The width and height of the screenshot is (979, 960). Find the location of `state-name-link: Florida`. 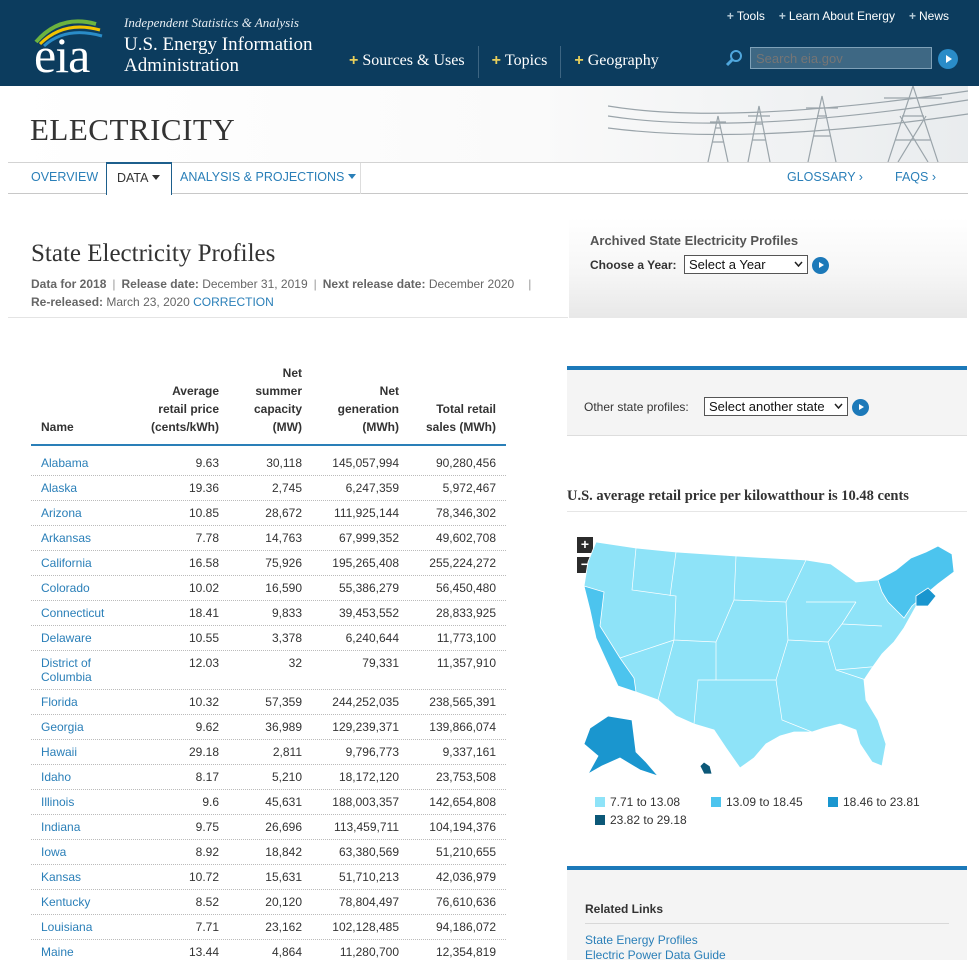

state-name-link: Florida is located at coordinates (59, 702).